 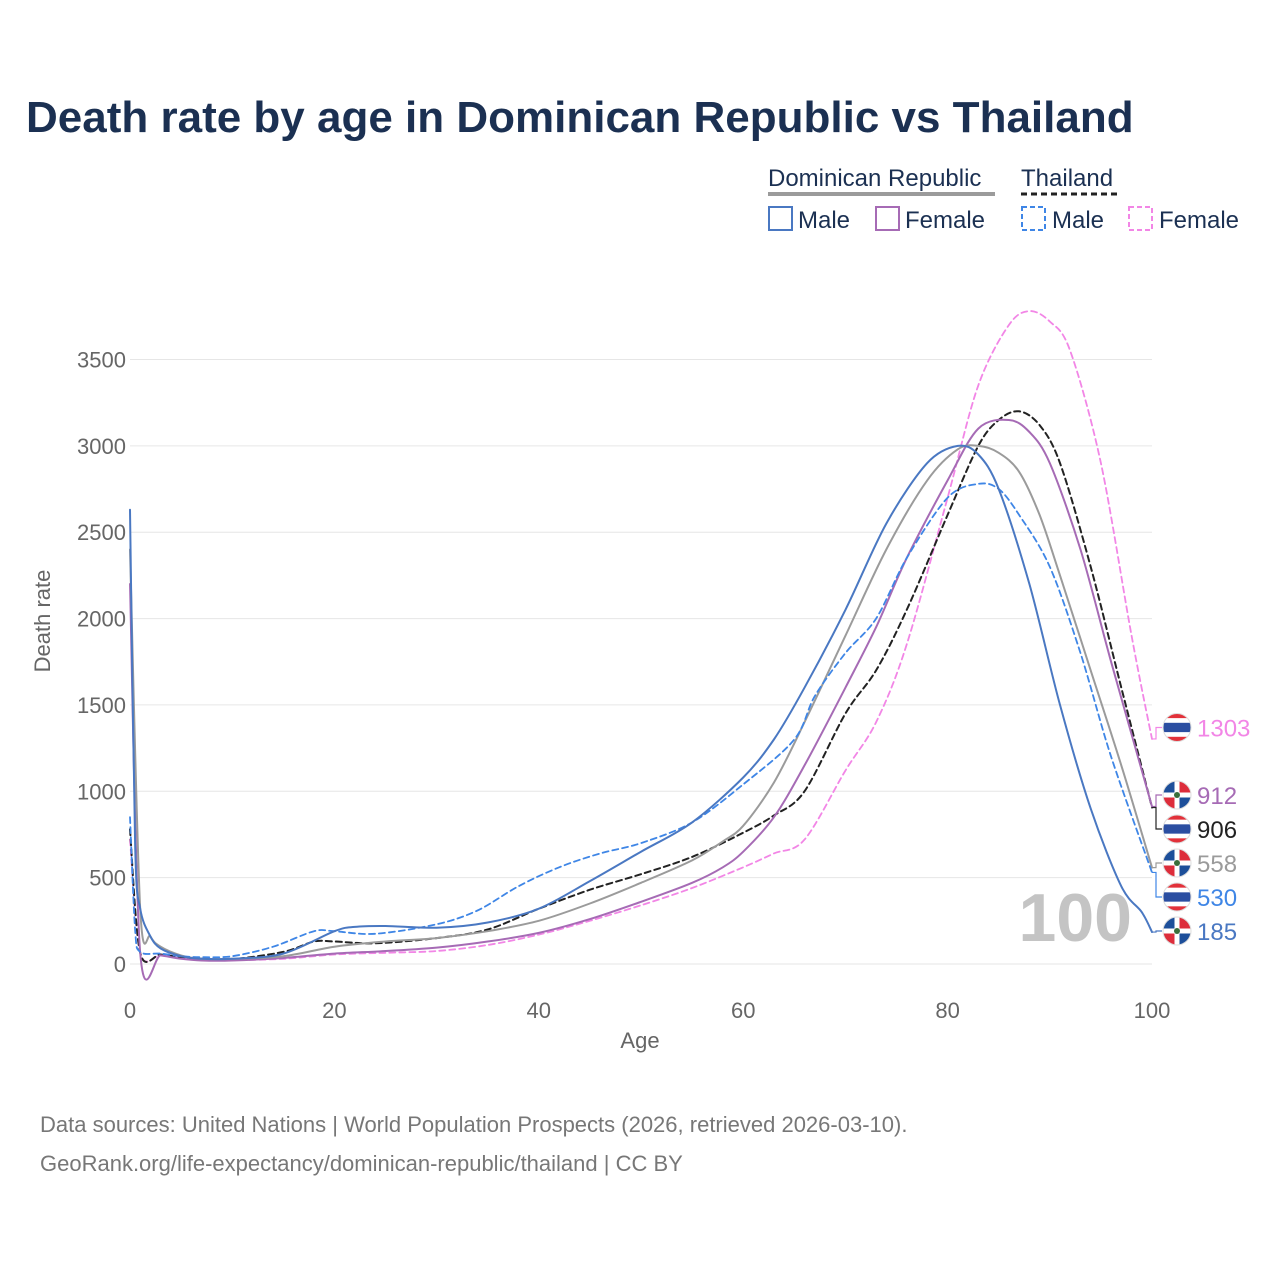 I want to click on x-tick-label: 80, so click(x=947, y=1010).